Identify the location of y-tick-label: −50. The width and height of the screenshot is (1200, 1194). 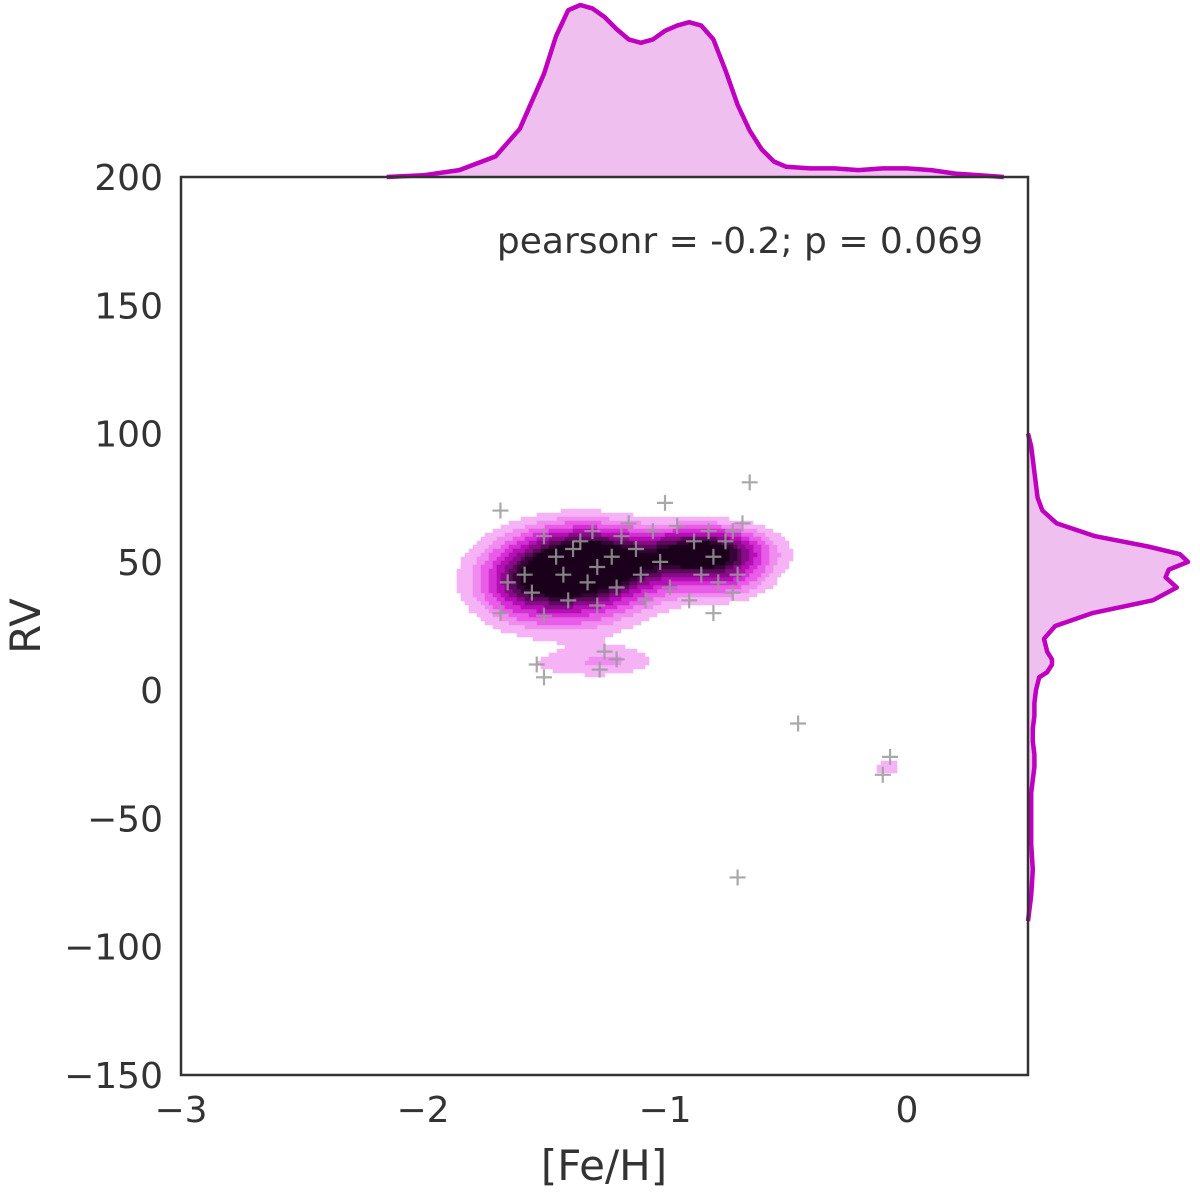
(125, 819).